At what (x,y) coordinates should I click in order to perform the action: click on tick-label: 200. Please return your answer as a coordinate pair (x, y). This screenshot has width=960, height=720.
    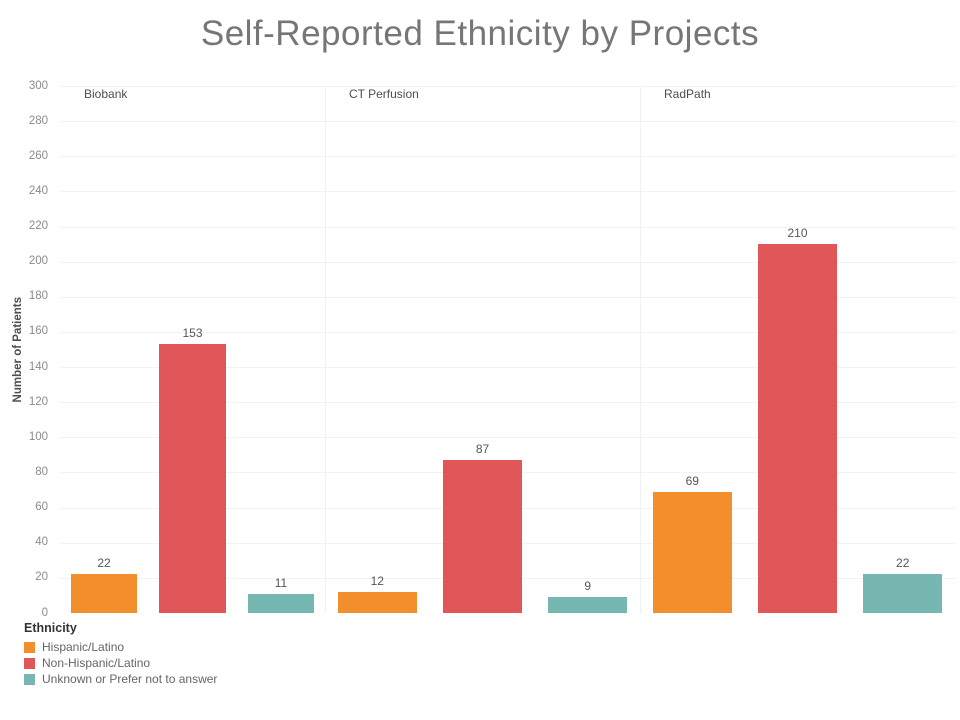
    Looking at the image, I should click on (38, 261).